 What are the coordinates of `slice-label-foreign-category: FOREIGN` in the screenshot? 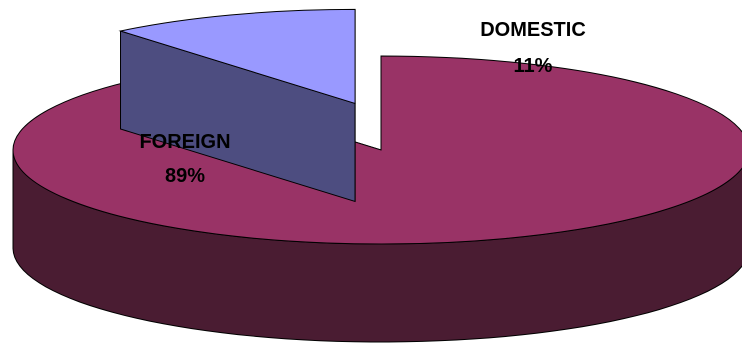 It's located at (184, 142).